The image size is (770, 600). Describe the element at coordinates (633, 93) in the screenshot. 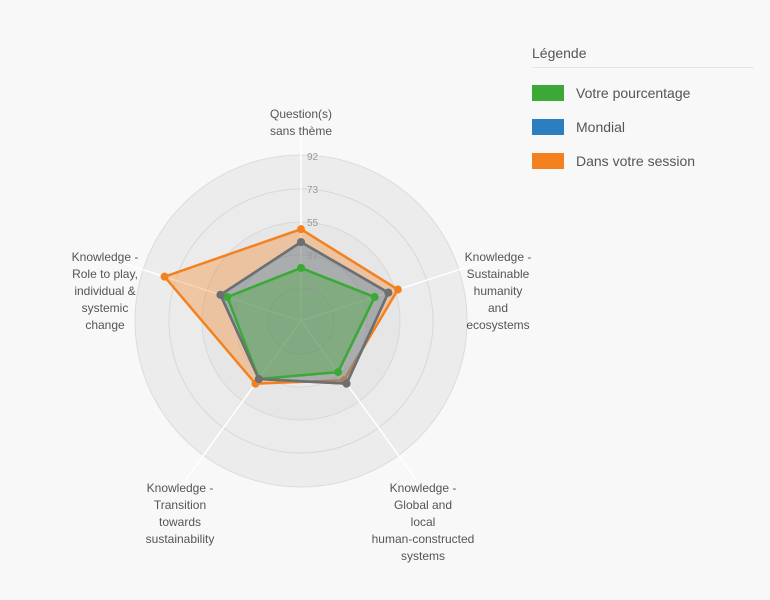

I see `legend-label: Votre pourcentage` at that location.